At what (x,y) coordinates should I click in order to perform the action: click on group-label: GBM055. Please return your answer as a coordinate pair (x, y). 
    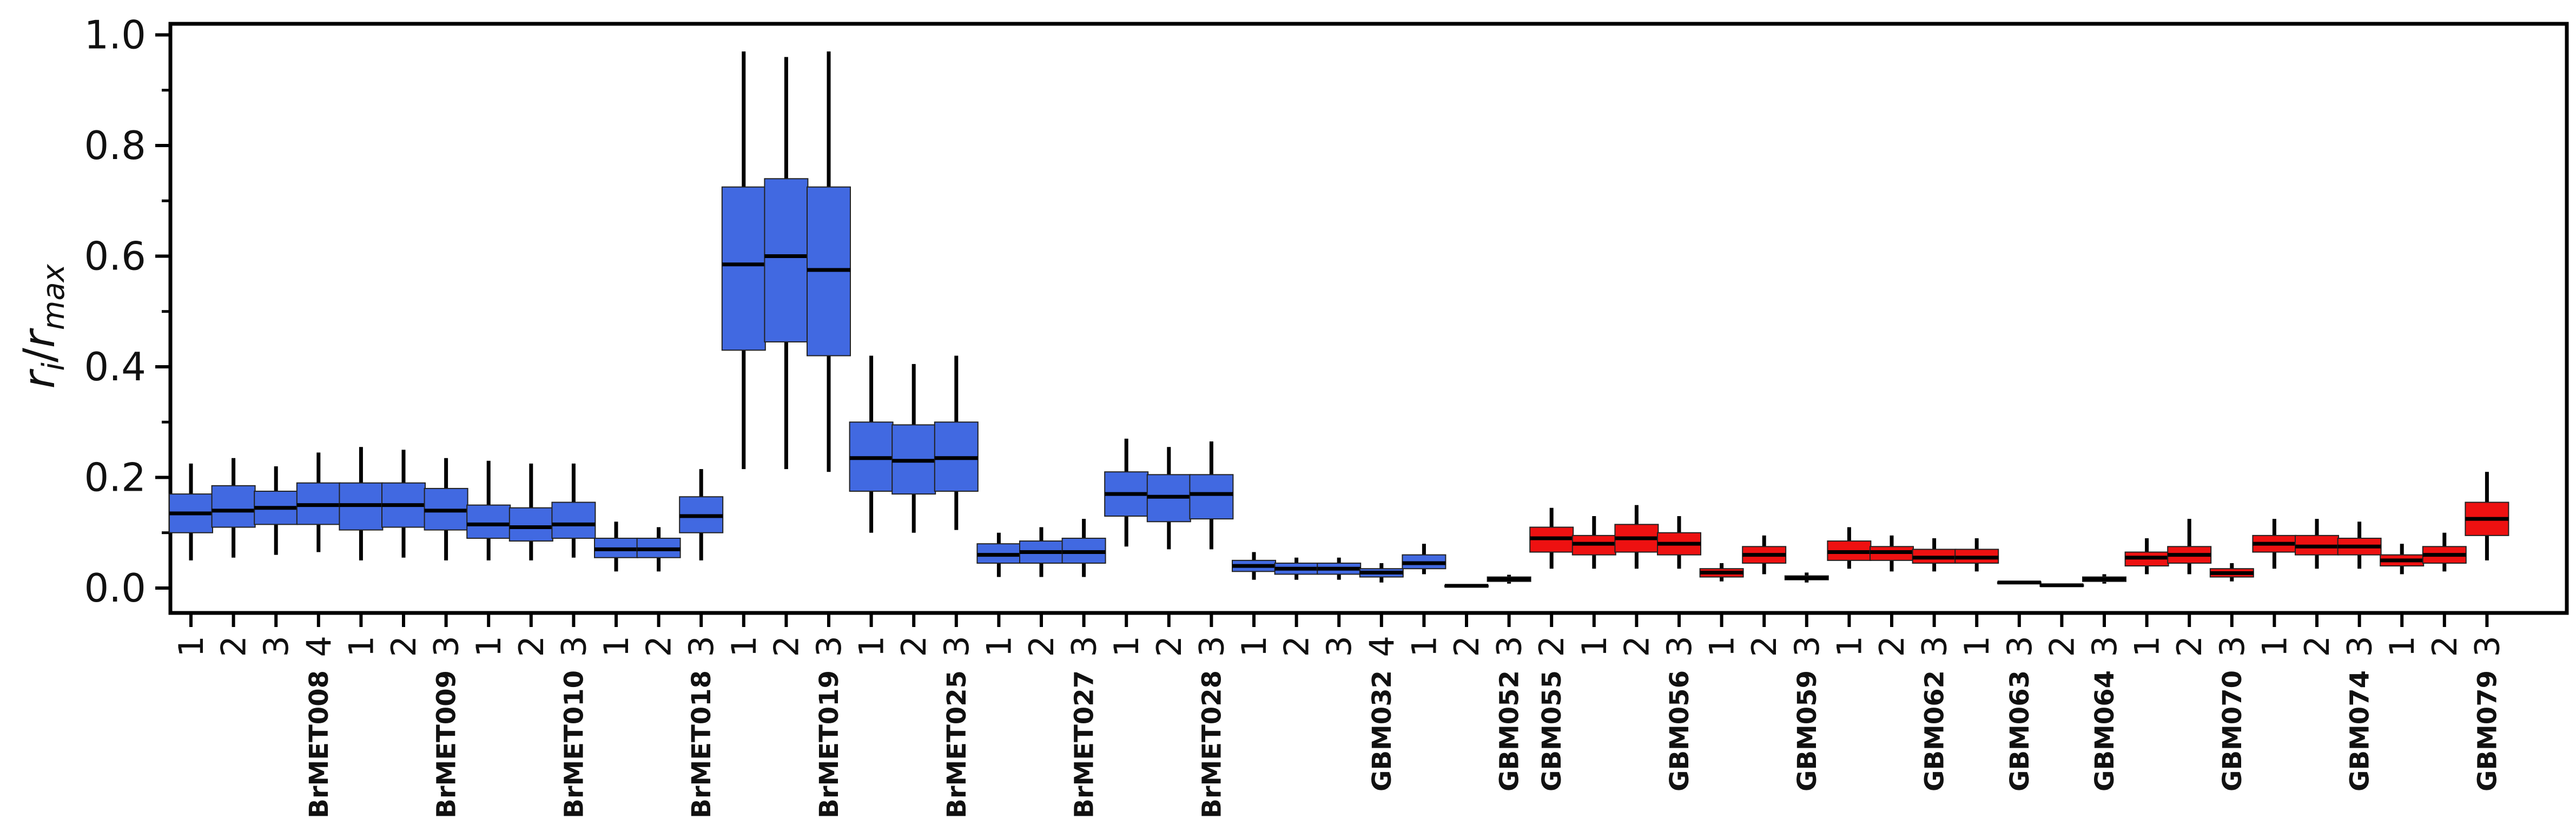
    Looking at the image, I should click on (1552, 730).